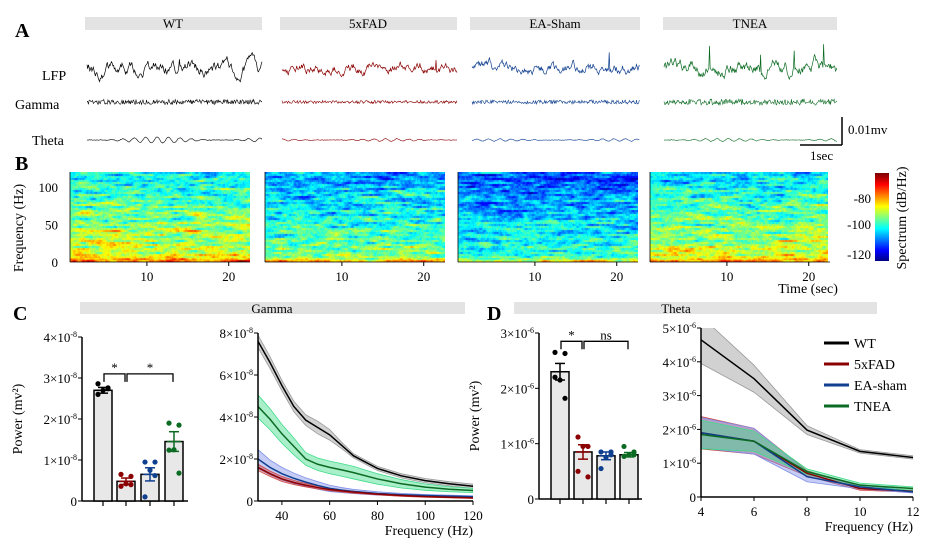 The image size is (930, 543). I want to click on panel-label-d: D, so click(494, 314).